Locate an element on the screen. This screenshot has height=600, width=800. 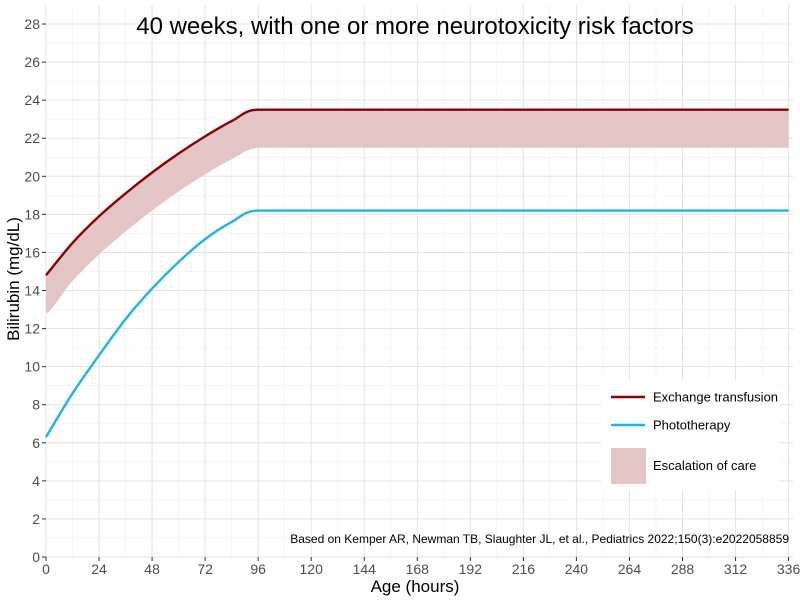
y-tick-label-6: 6 is located at coordinates (36, 443).